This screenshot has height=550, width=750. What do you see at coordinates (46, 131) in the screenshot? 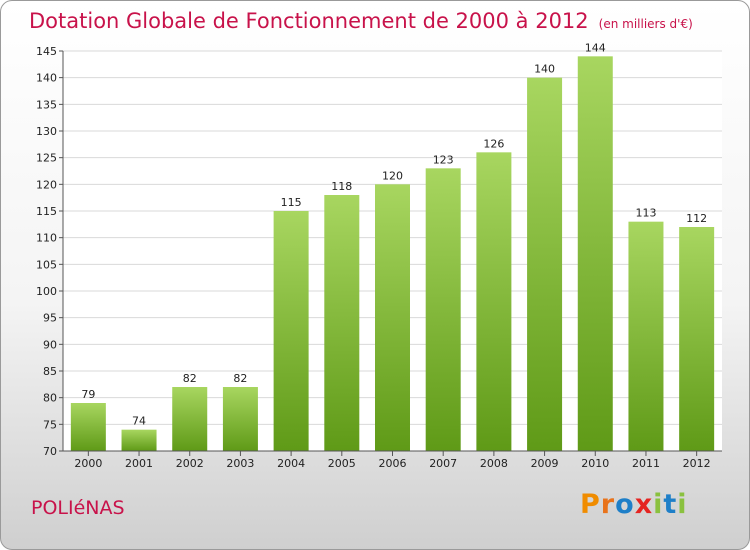
I see `y-tick-label: 130` at bounding box center [46, 131].